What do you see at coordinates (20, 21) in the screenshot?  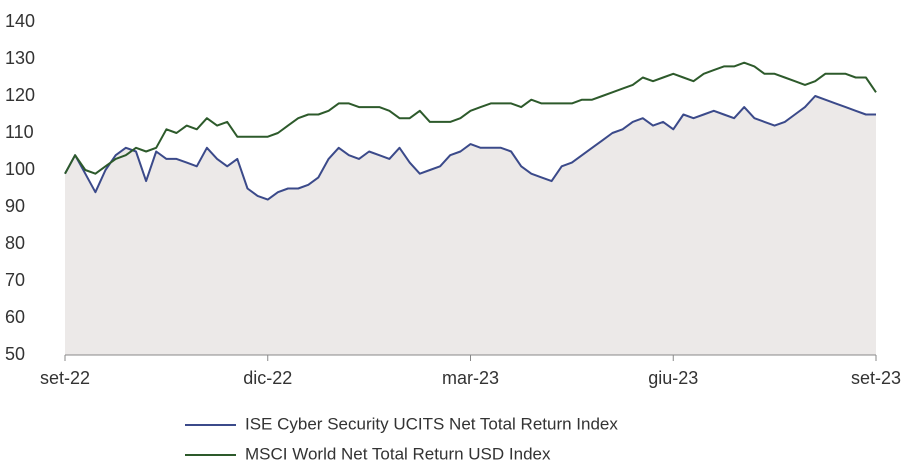 I see `y-tick-label: 140` at bounding box center [20, 21].